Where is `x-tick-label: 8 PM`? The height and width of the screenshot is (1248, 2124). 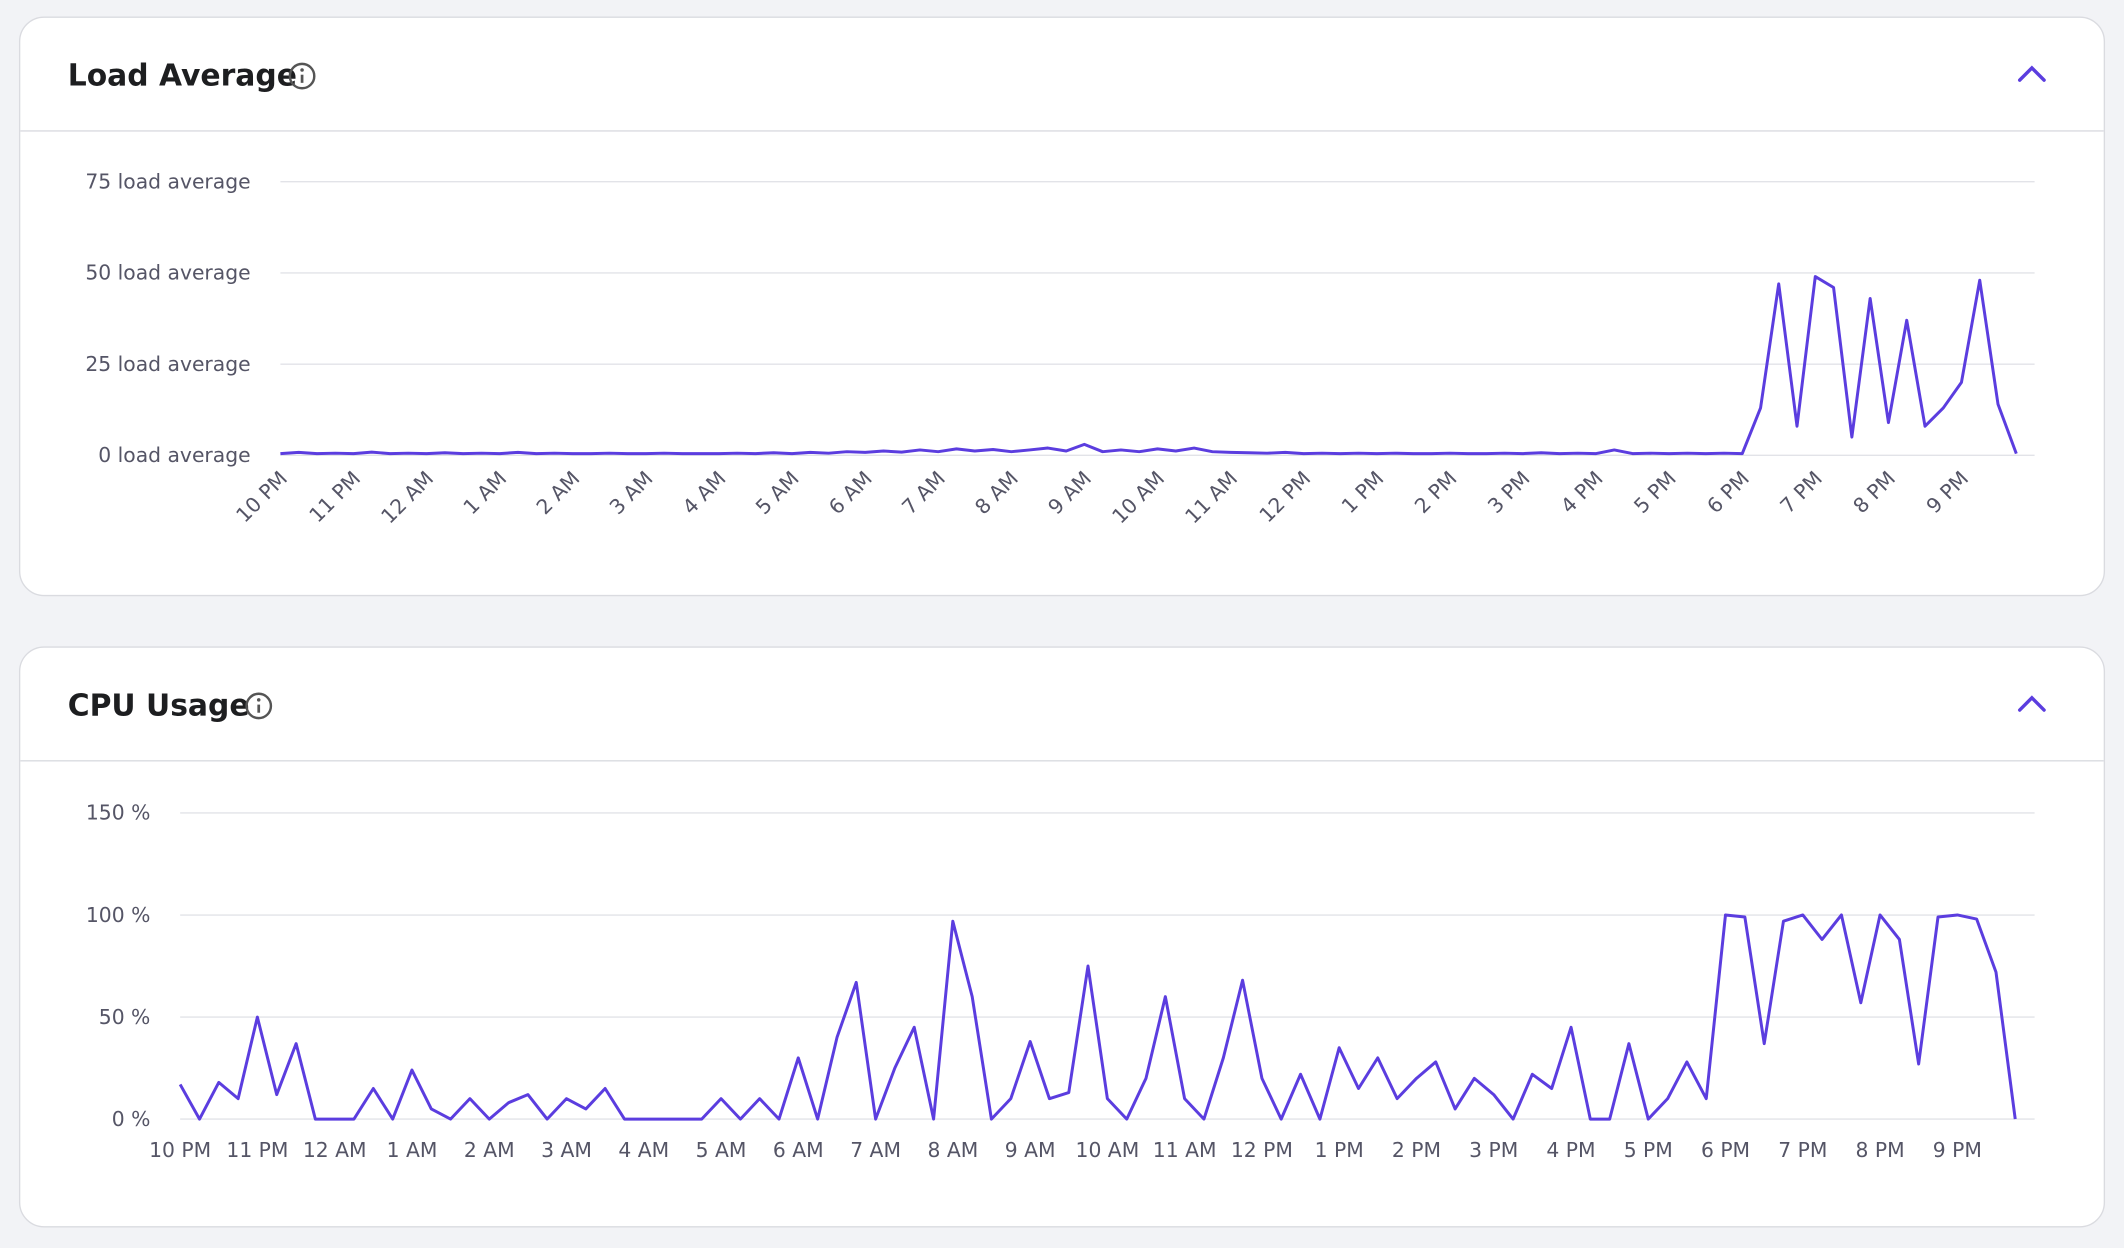 x-tick-label: 8 PM is located at coordinates (1879, 1150).